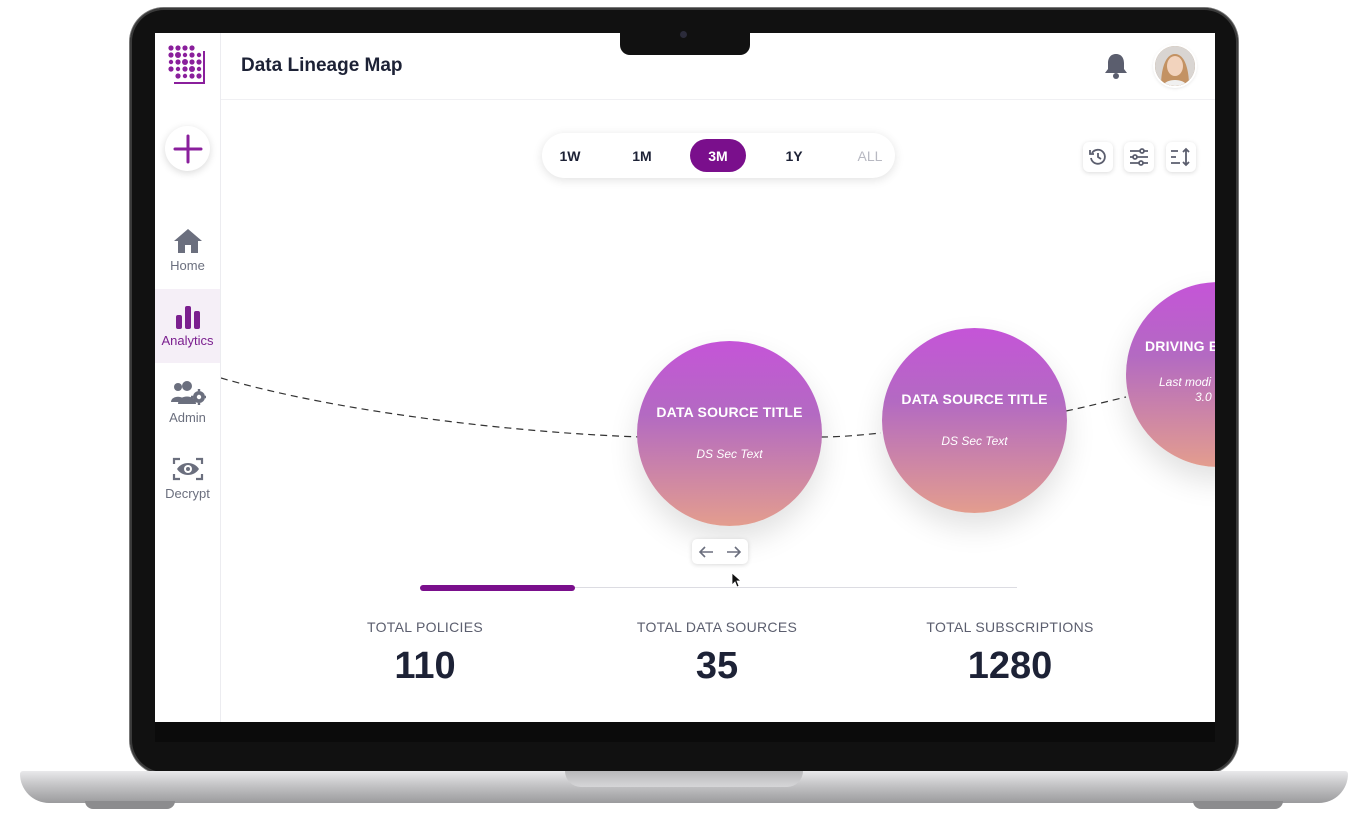 The height and width of the screenshot is (819, 1362). What do you see at coordinates (425, 627) in the screenshot?
I see `stat-label: TOTAL POLICIES` at bounding box center [425, 627].